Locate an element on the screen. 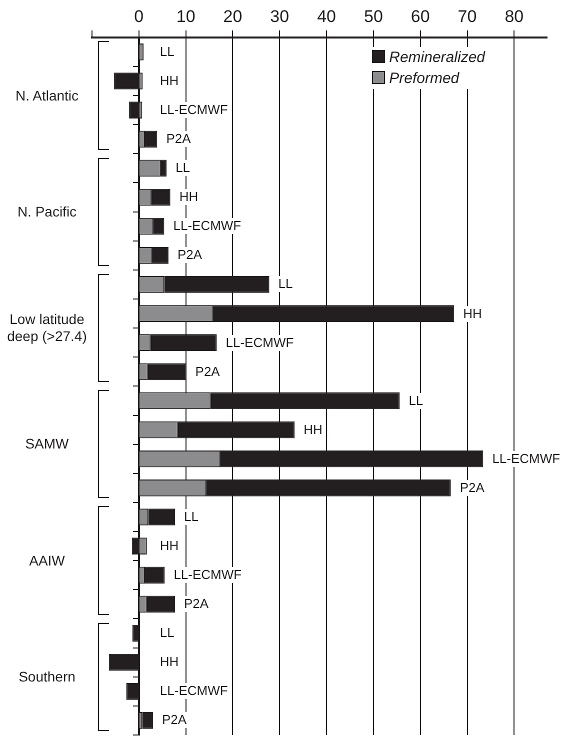  legend-label: Preformed is located at coordinates (424, 79).